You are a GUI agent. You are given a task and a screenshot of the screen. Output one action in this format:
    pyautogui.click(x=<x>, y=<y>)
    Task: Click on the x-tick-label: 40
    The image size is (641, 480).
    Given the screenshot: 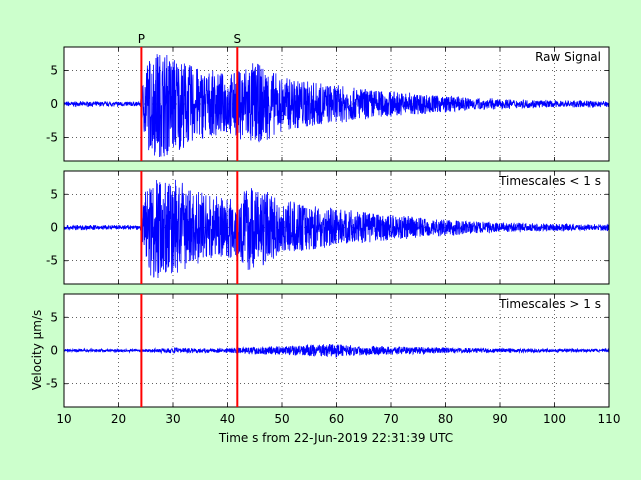 What is the action you would take?
    pyautogui.click(x=227, y=419)
    